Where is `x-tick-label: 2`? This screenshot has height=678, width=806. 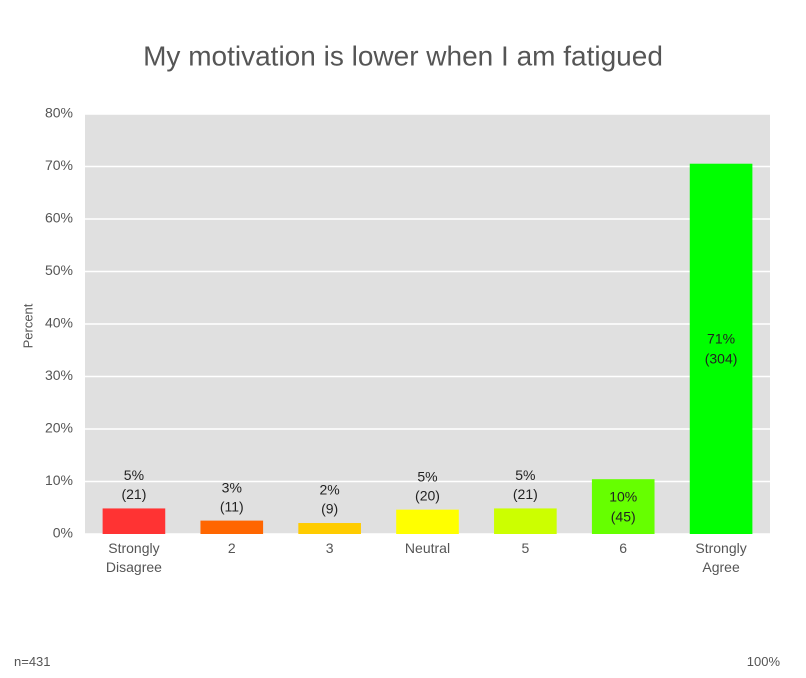
x-tick-label: 2 is located at coordinates (231, 548).